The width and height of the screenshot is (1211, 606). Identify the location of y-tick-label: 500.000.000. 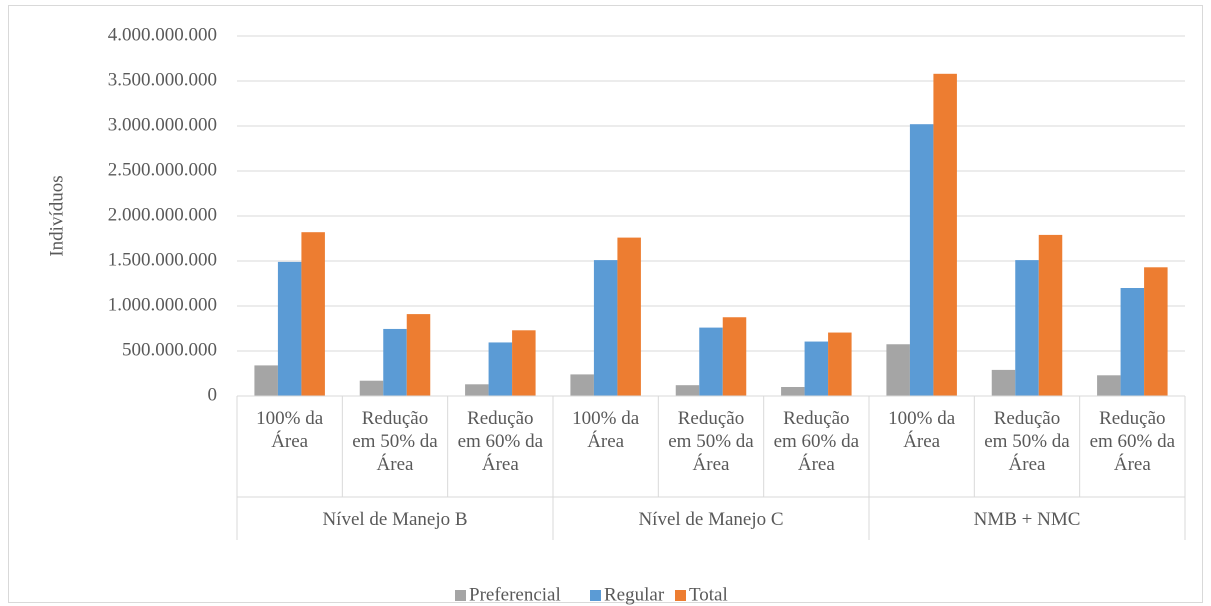
(169, 349).